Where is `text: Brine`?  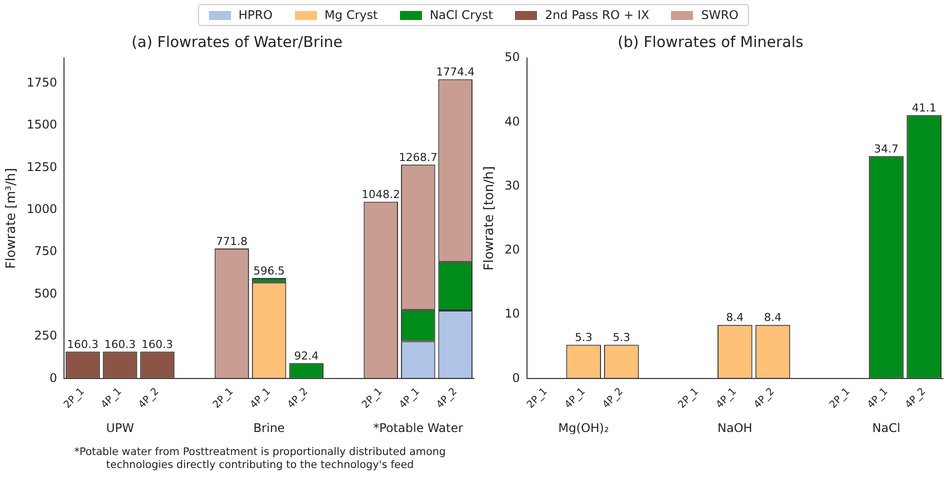
text: Brine is located at coordinates (269, 427).